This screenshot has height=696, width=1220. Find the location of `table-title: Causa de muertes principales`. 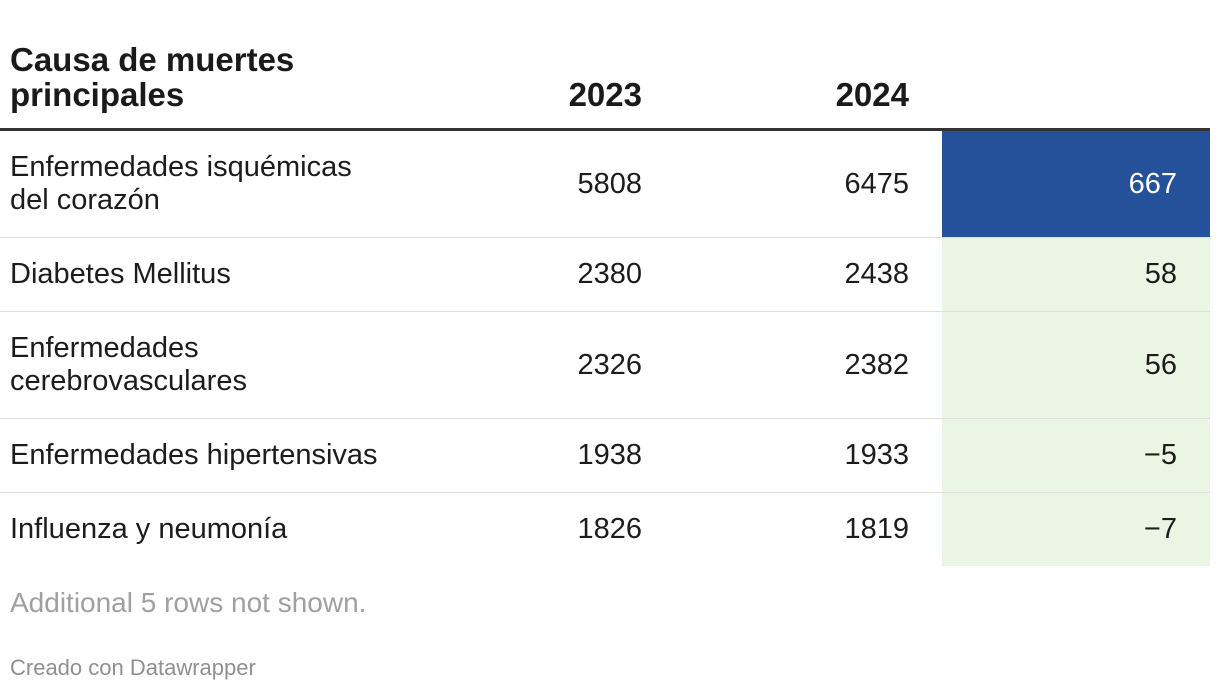

table-title: Causa de muertes principales is located at coordinates (210, 65).